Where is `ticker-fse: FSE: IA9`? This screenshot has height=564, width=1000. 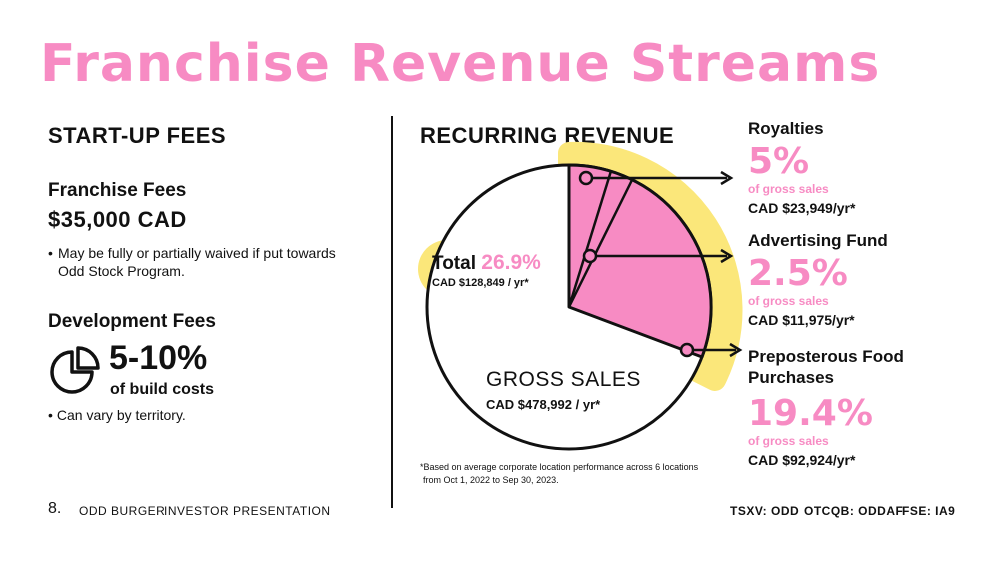 ticker-fse: FSE: IA9 is located at coordinates (929, 511).